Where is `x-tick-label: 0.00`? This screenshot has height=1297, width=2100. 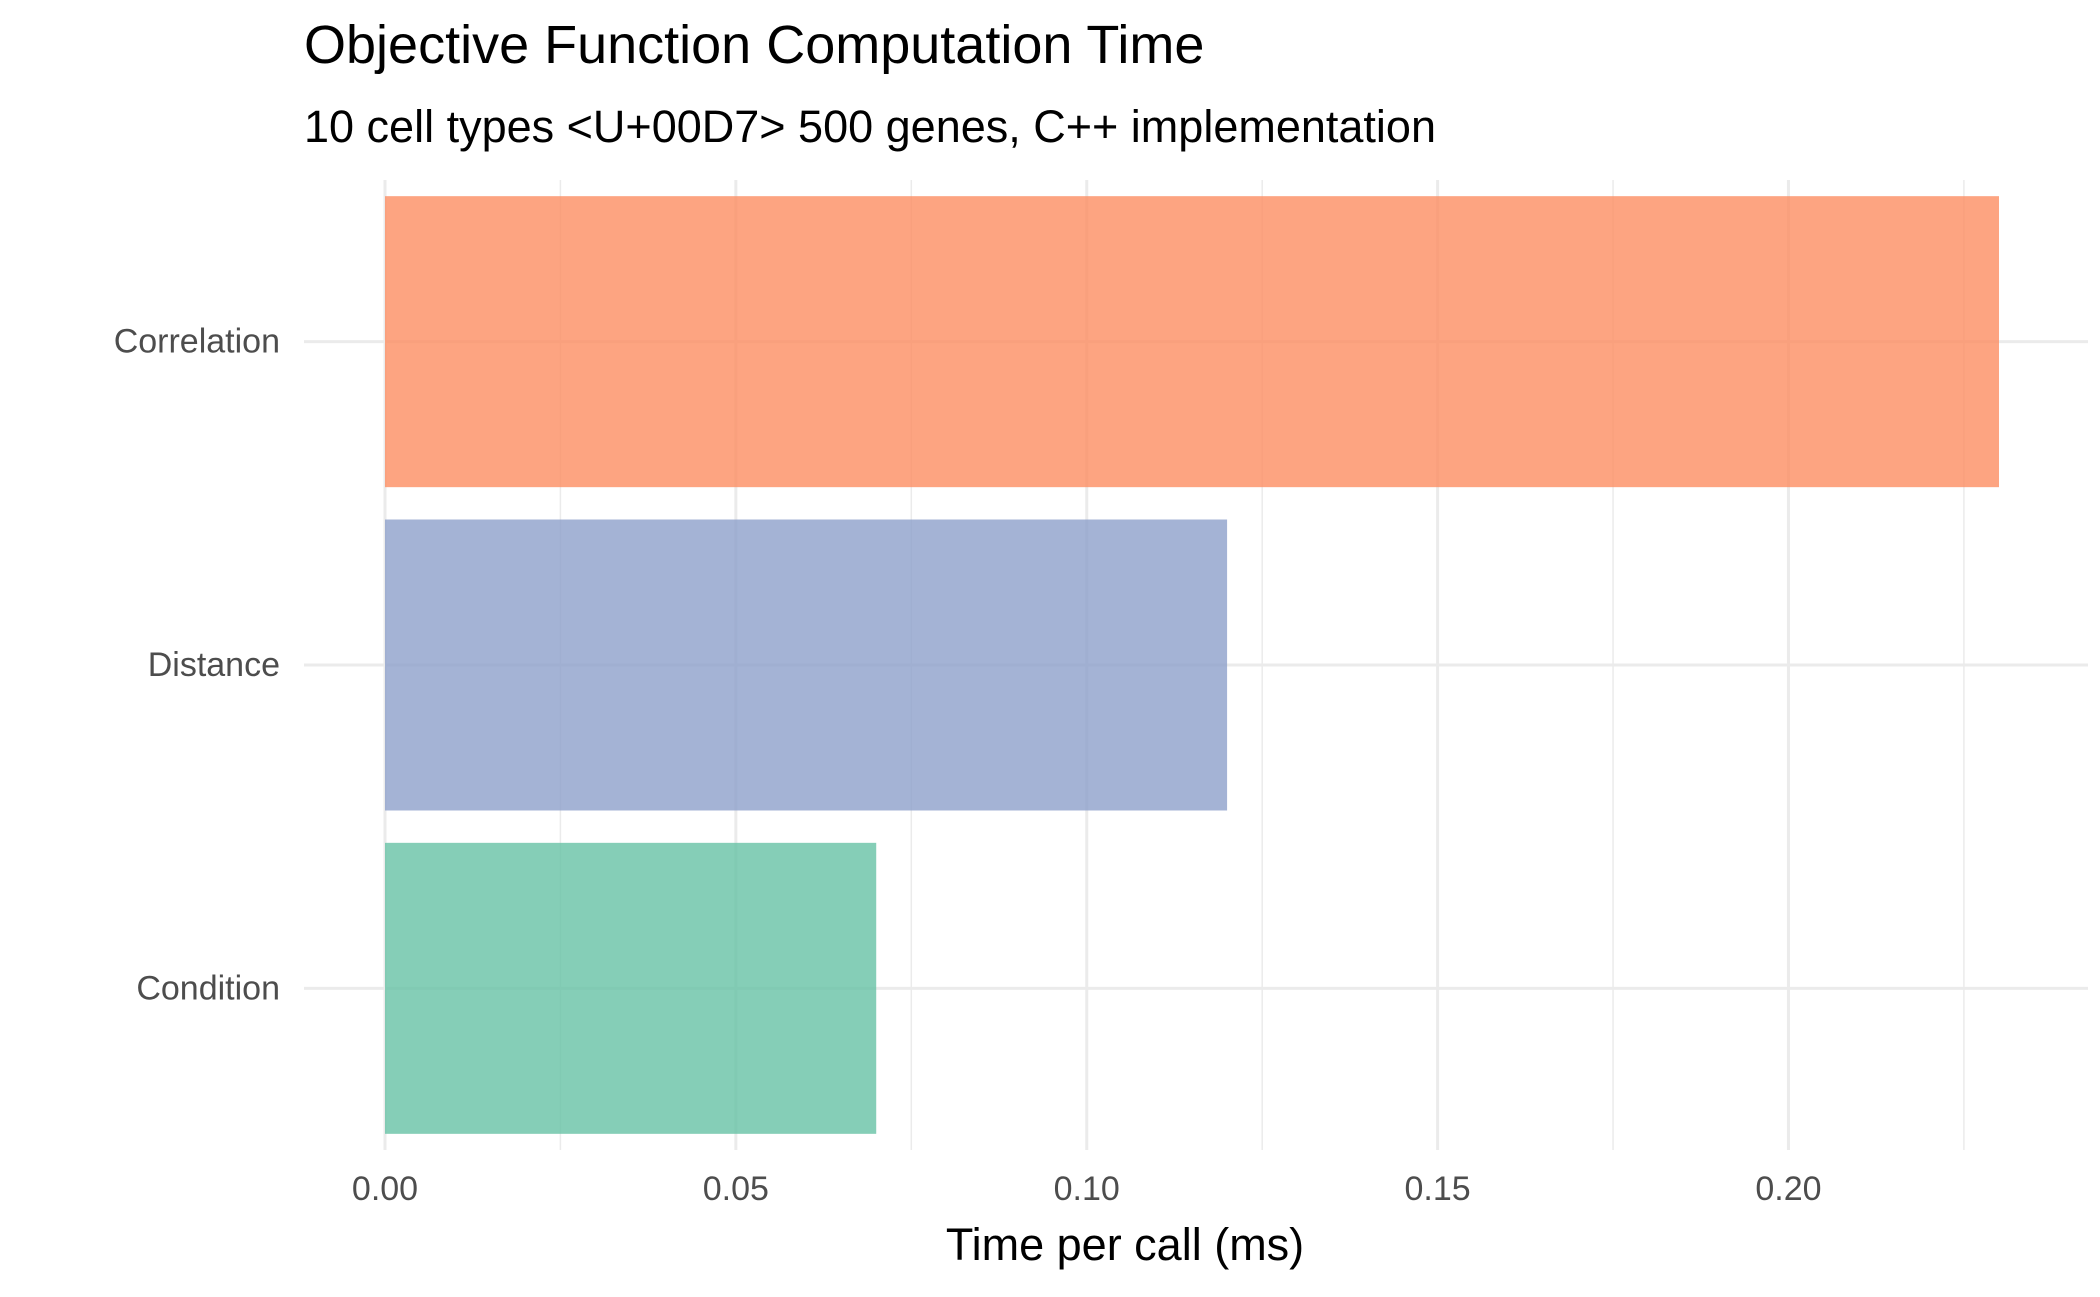 x-tick-label: 0.00 is located at coordinates (385, 1189).